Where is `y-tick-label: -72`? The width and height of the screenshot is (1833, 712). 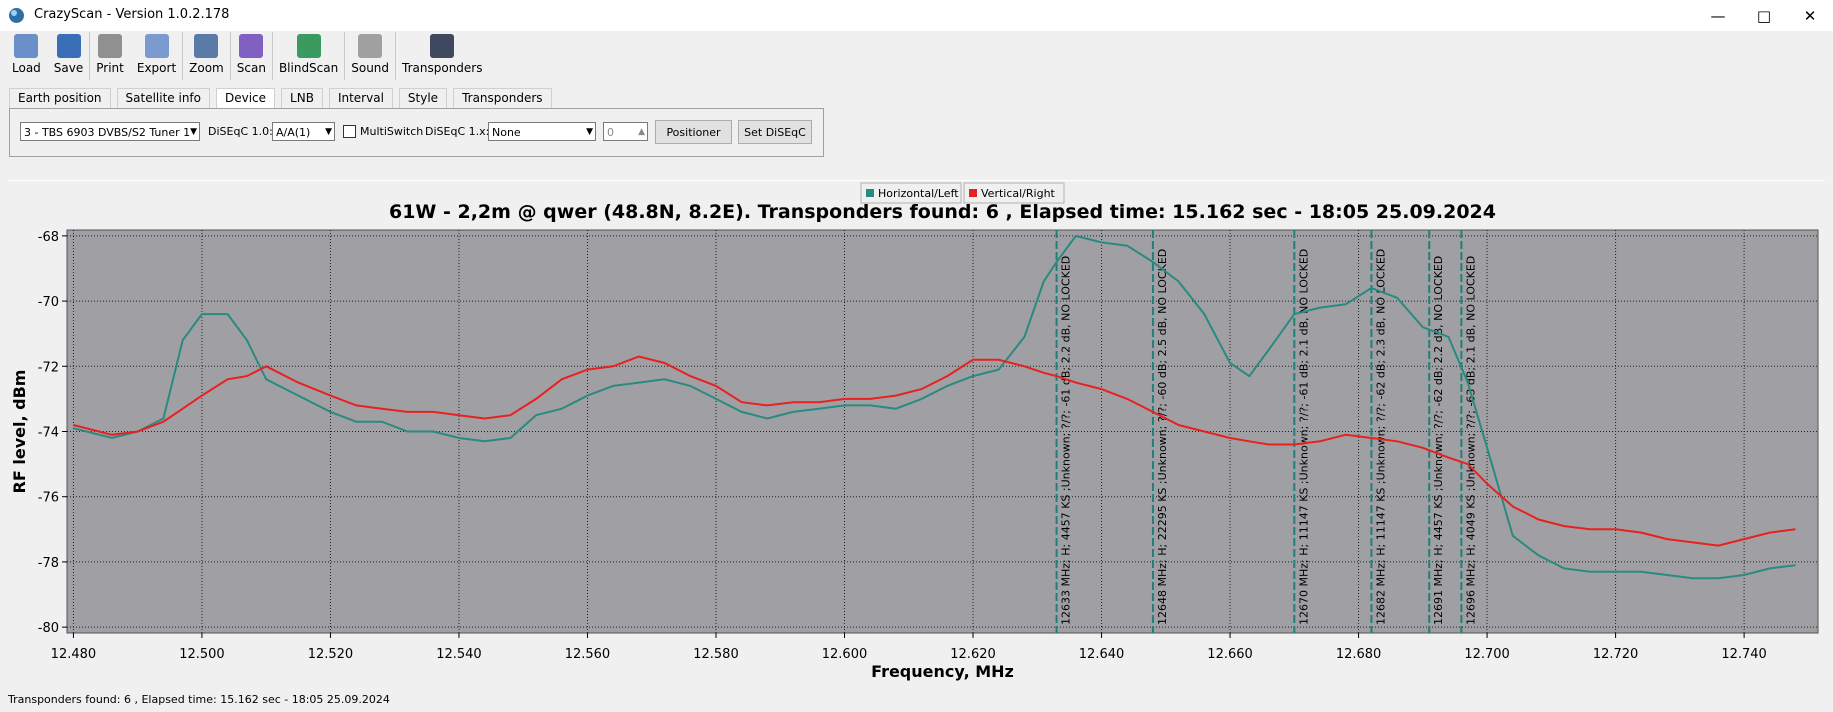
y-tick-label: -72 is located at coordinates (48, 367).